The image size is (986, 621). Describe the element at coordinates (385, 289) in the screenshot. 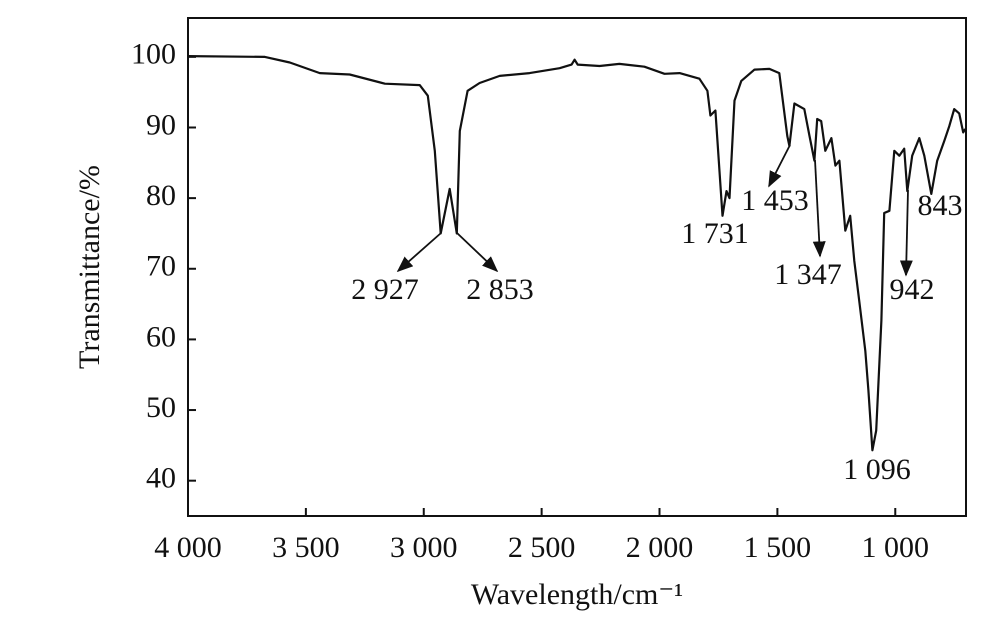

I see `annotation: 2 927` at that location.